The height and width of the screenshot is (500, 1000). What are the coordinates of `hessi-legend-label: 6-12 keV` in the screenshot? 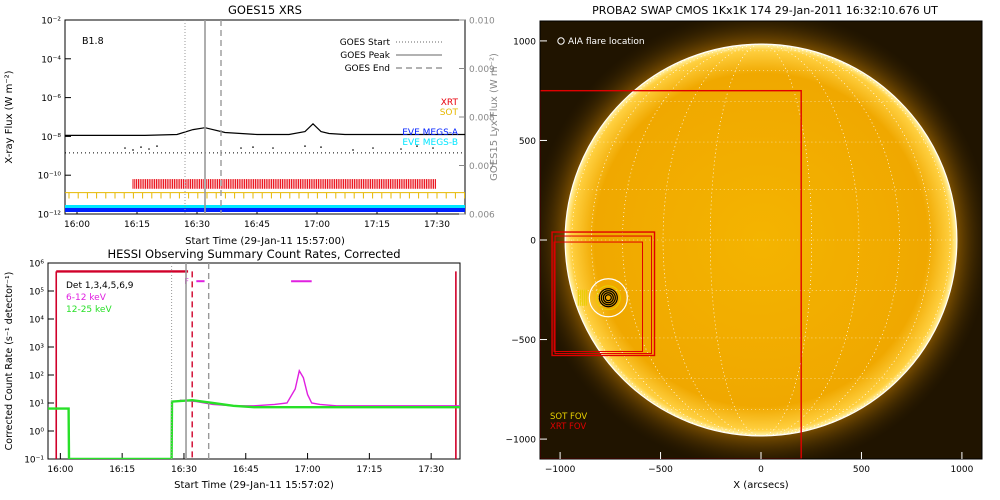 It's located at (86, 298).